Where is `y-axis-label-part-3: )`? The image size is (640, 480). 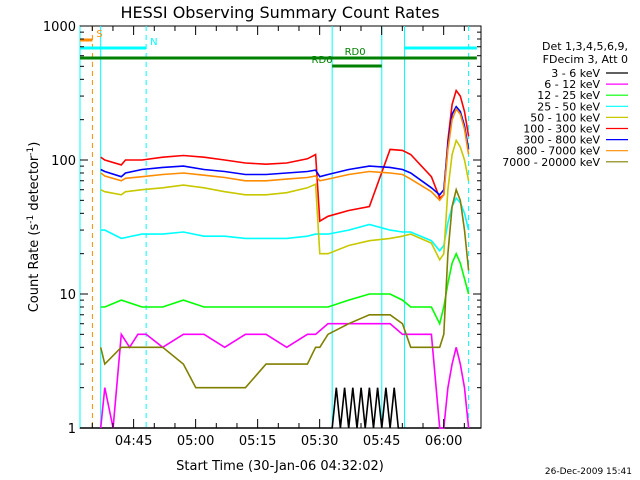 y-axis-label-part-3: ) is located at coordinates (34, 144).